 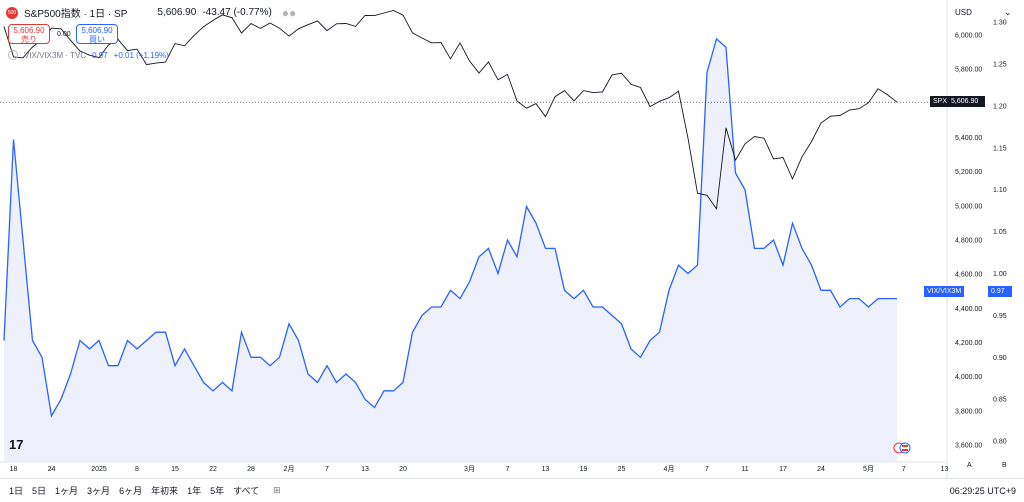 What do you see at coordinates (1000, 291) in the screenshot?
I see `vix-tag-value: 0.97` at bounding box center [1000, 291].